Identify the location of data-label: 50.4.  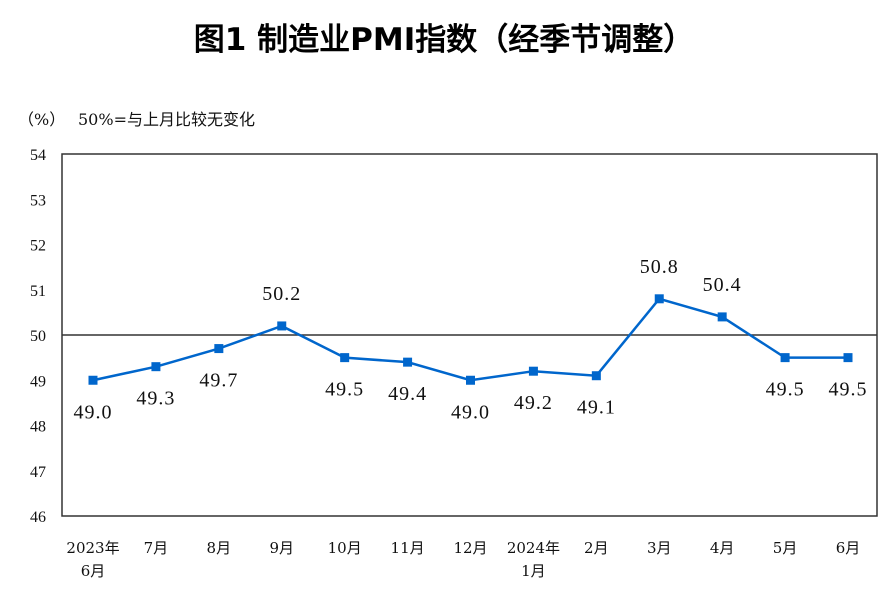
(722, 285).